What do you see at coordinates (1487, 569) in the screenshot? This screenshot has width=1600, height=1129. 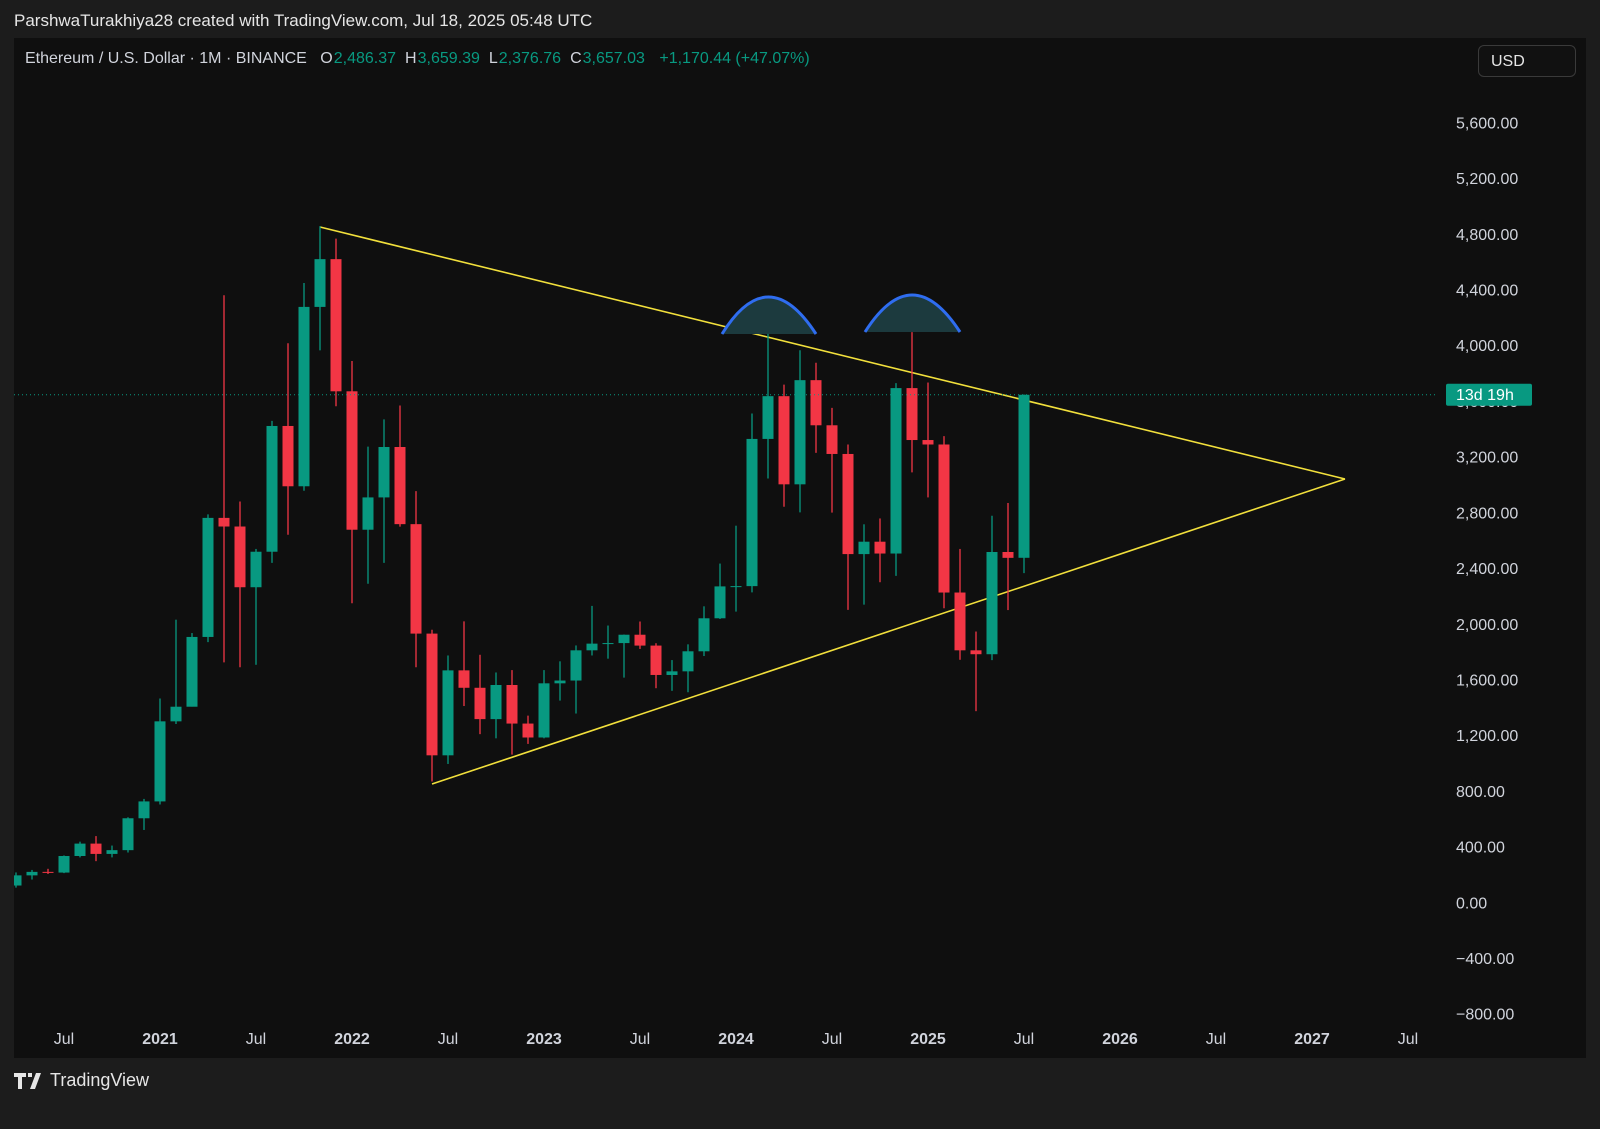 I see `y-tick-label: 2,400.00` at bounding box center [1487, 569].